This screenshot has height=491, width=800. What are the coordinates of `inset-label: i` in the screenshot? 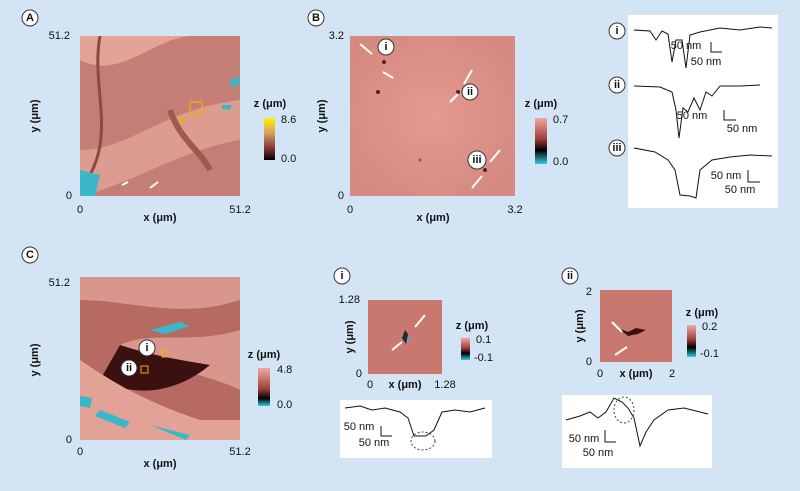 It's located at (341, 276).